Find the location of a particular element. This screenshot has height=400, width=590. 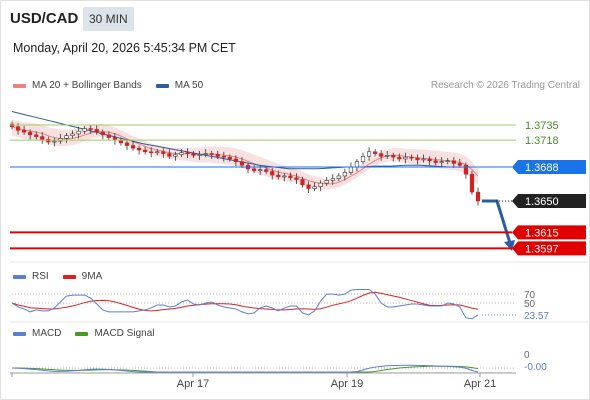

ma20-line is located at coordinates (245, 155).